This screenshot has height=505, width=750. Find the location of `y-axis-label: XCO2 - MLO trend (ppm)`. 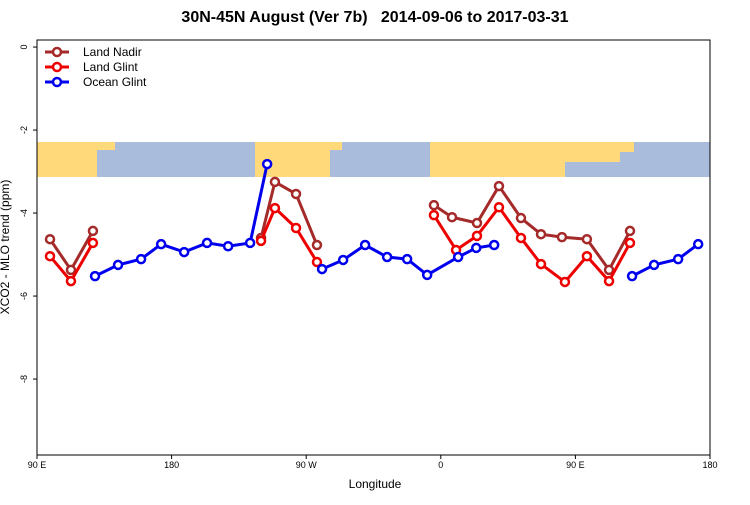

y-axis-label: XCO2 - MLO trend (ppm) is located at coordinates (6, 247).